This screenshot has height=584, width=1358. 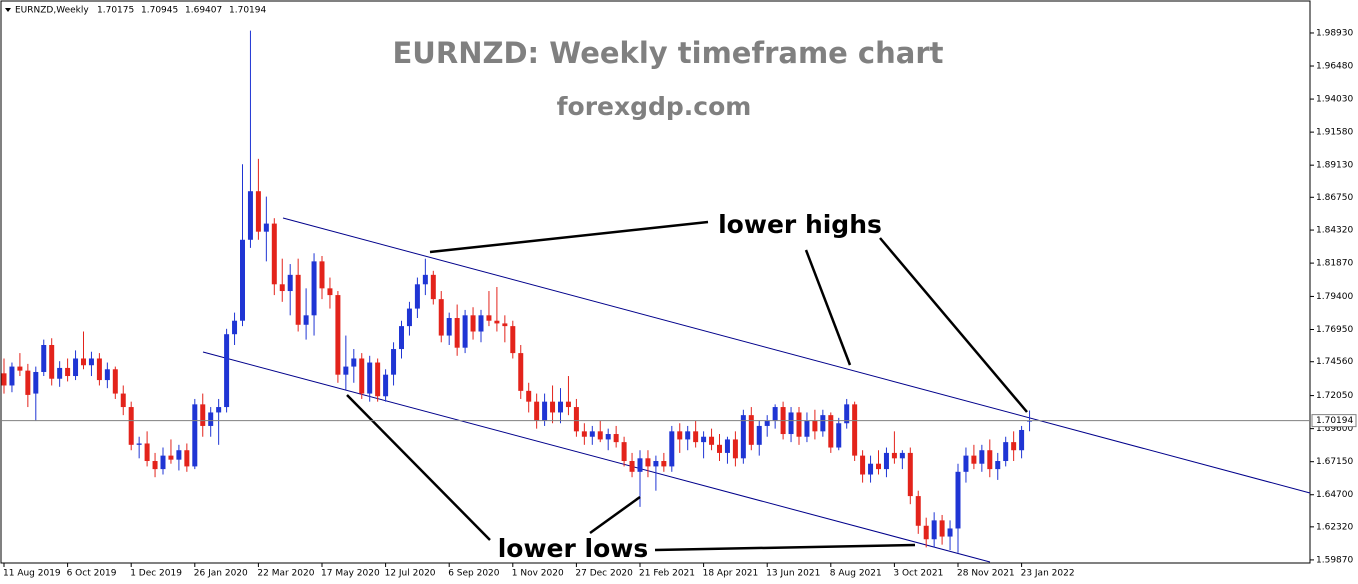 What do you see at coordinates (654, 106) in the screenshot?
I see `chart-subtitle: forexgdp.com` at bounding box center [654, 106].